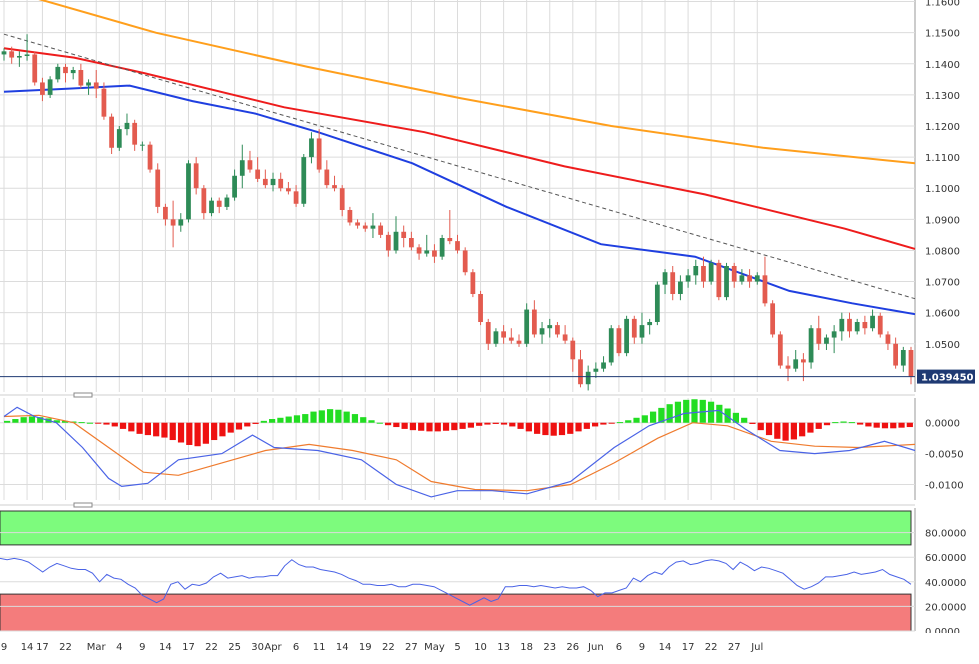 The image size is (979, 664). Describe the element at coordinates (457, 647) in the screenshot. I see `x-tick-label: 5` at that location.